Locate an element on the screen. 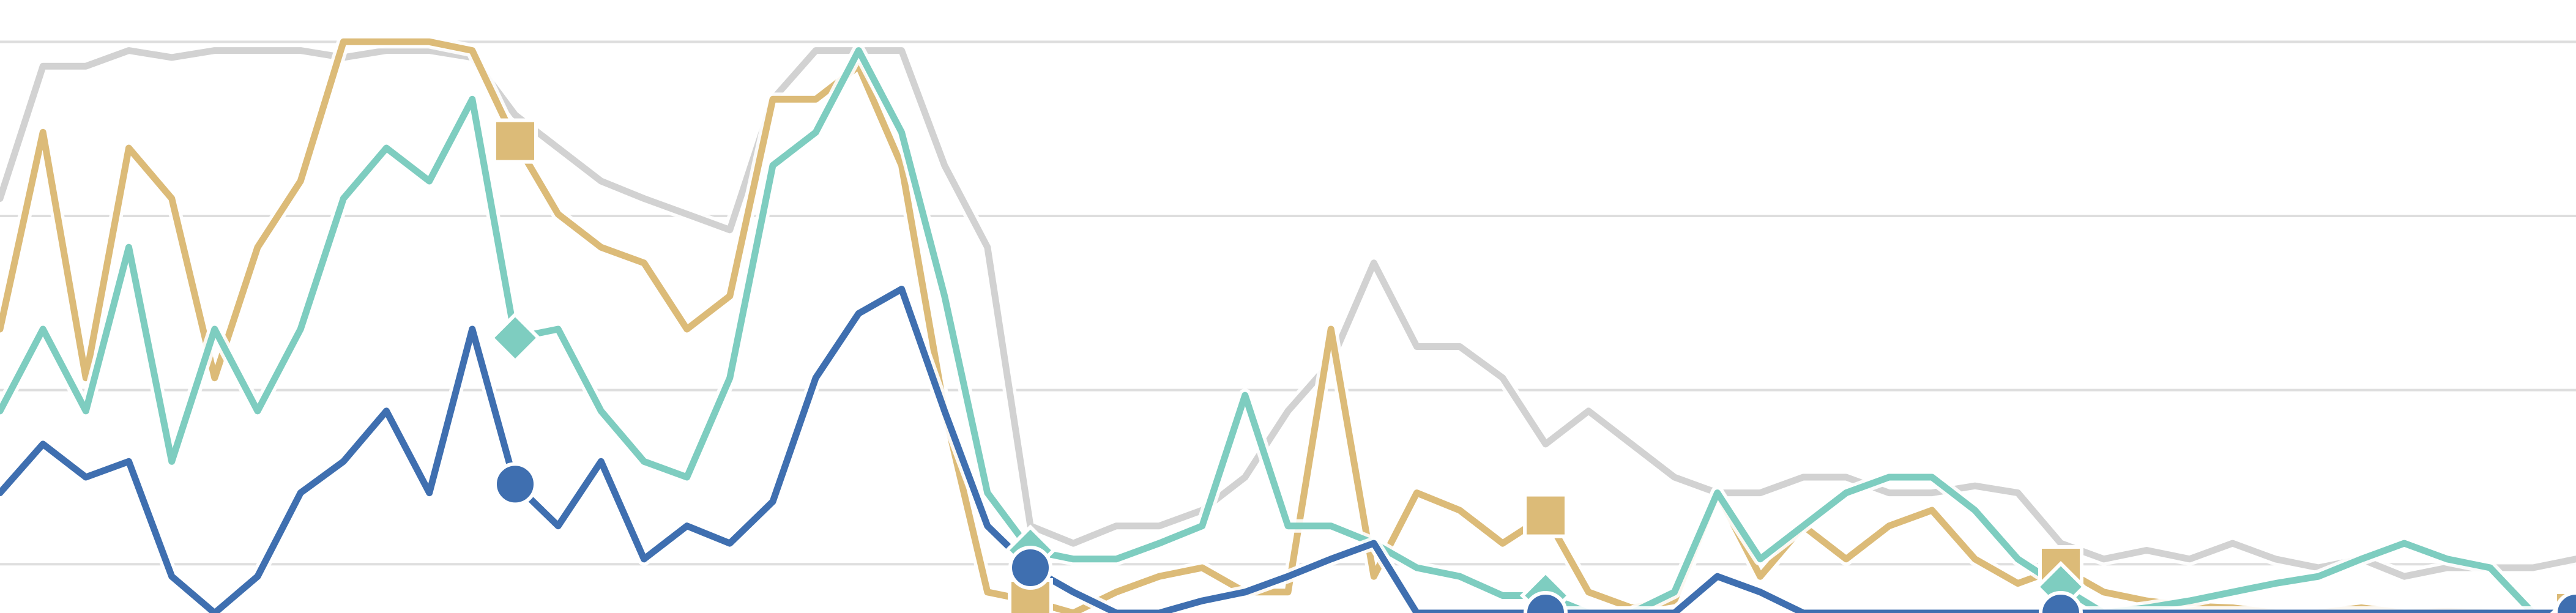  marker-diamond is located at coordinates (515, 337).